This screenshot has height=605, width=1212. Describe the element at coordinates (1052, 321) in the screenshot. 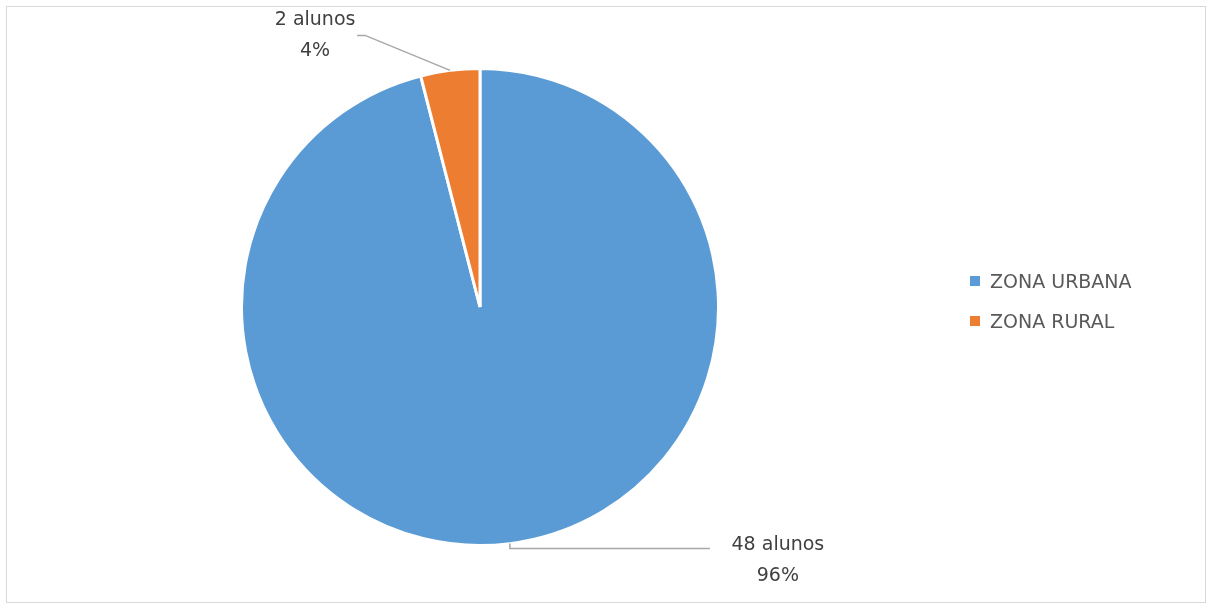

I see `legend-label: ZONA RURAL` at that location.